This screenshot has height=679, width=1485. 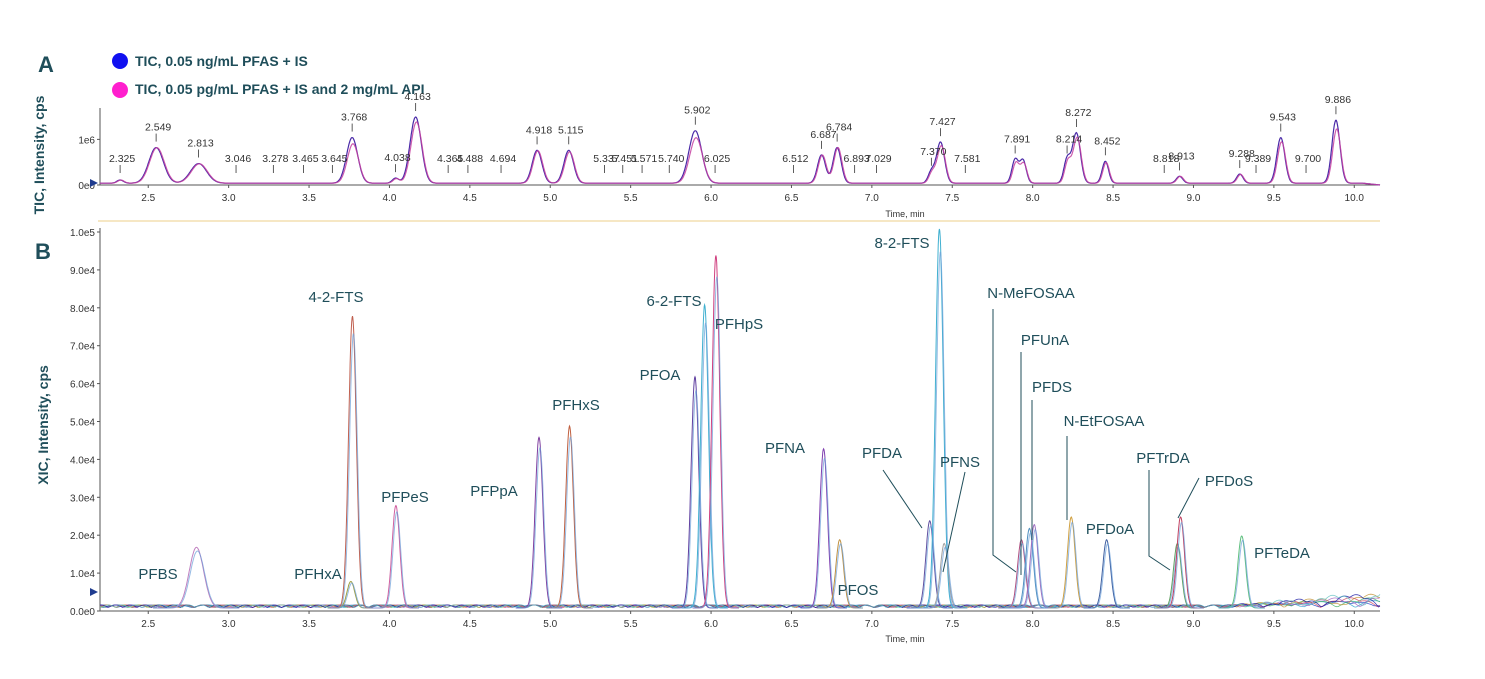 What do you see at coordinates (1242, 154) in the screenshot?
I see `panel-a-peak-label: 9.288` at bounding box center [1242, 154].